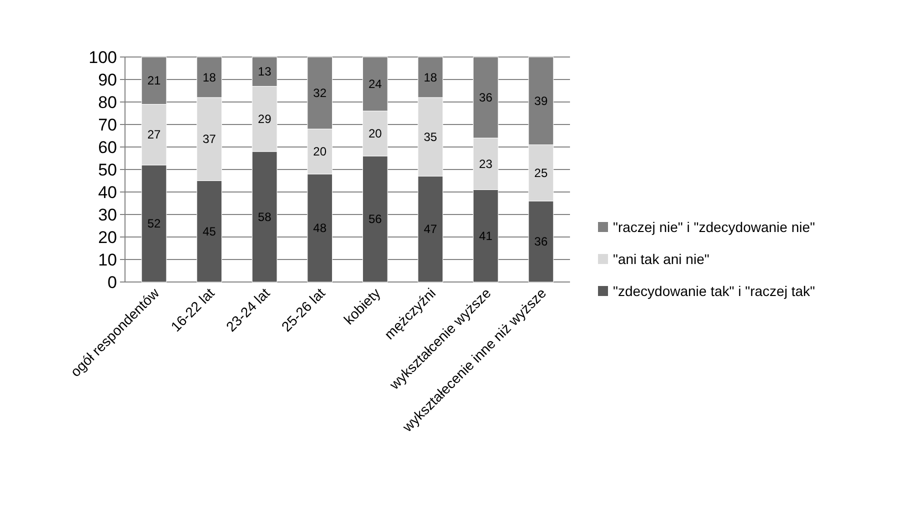 Image resolution: width=917 pixels, height=517 pixels. What do you see at coordinates (431, 137) in the screenshot?
I see `data-label: 35` at bounding box center [431, 137].